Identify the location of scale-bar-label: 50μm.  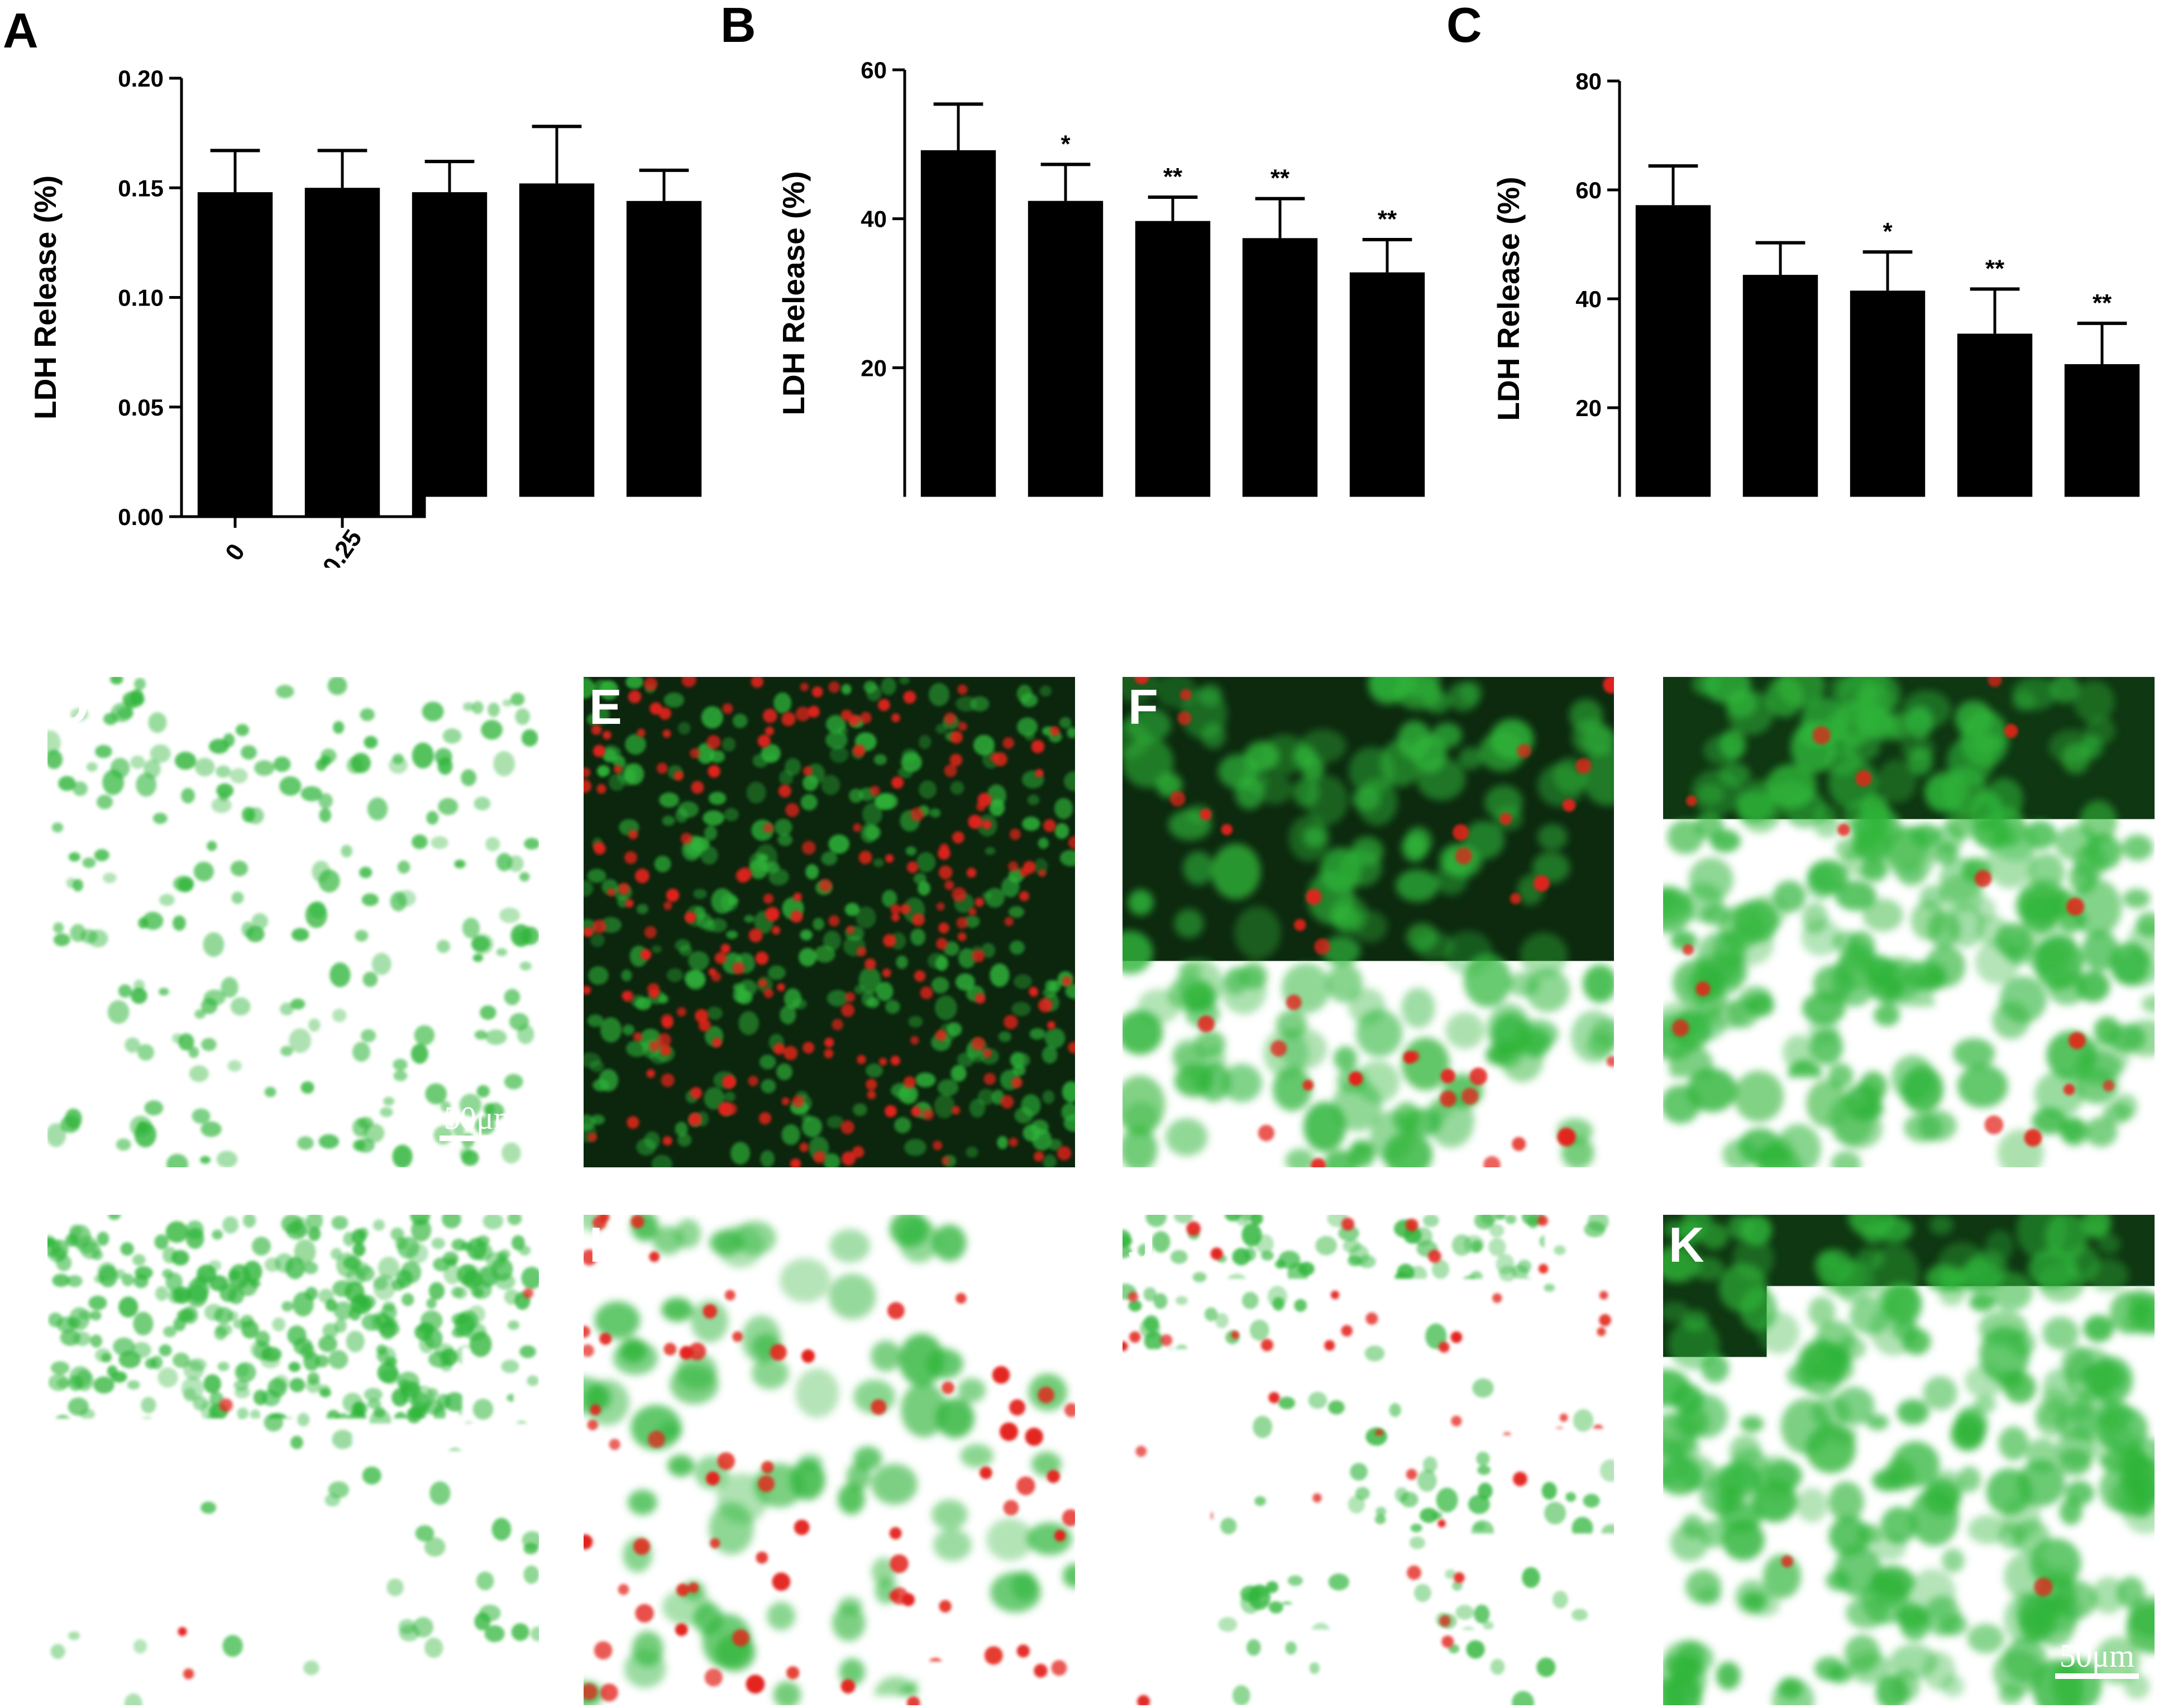
(2097, 1118).